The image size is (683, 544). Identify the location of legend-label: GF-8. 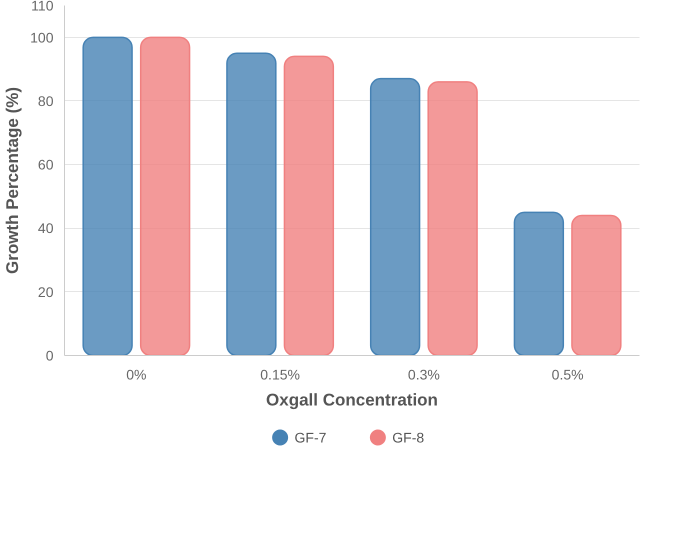
(408, 438).